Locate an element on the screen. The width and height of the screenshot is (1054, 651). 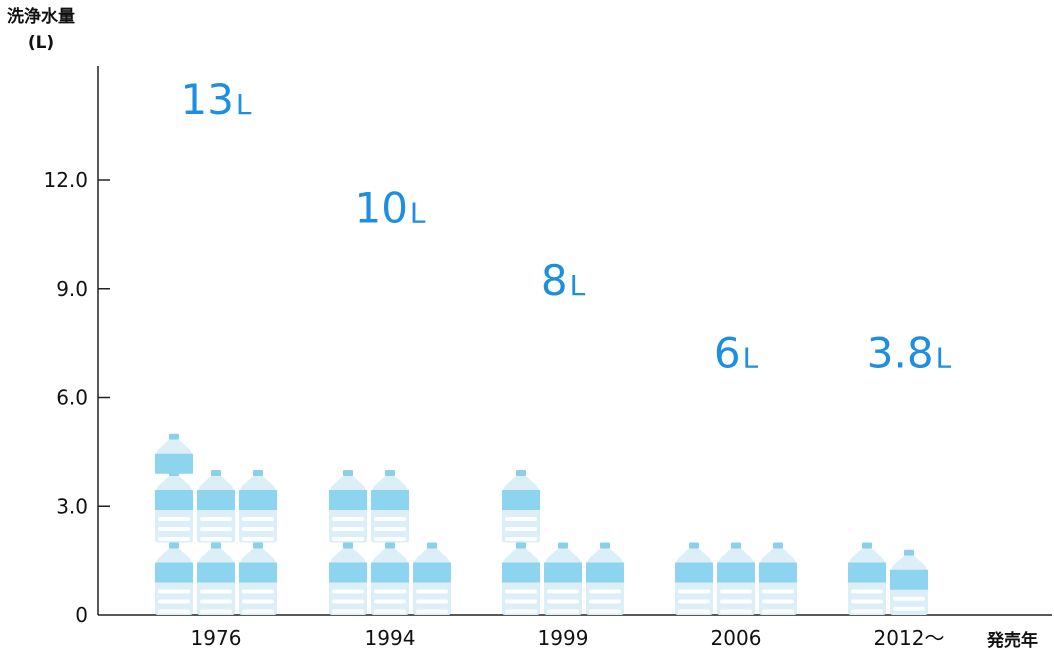
value-label: 6L is located at coordinates (736, 353).